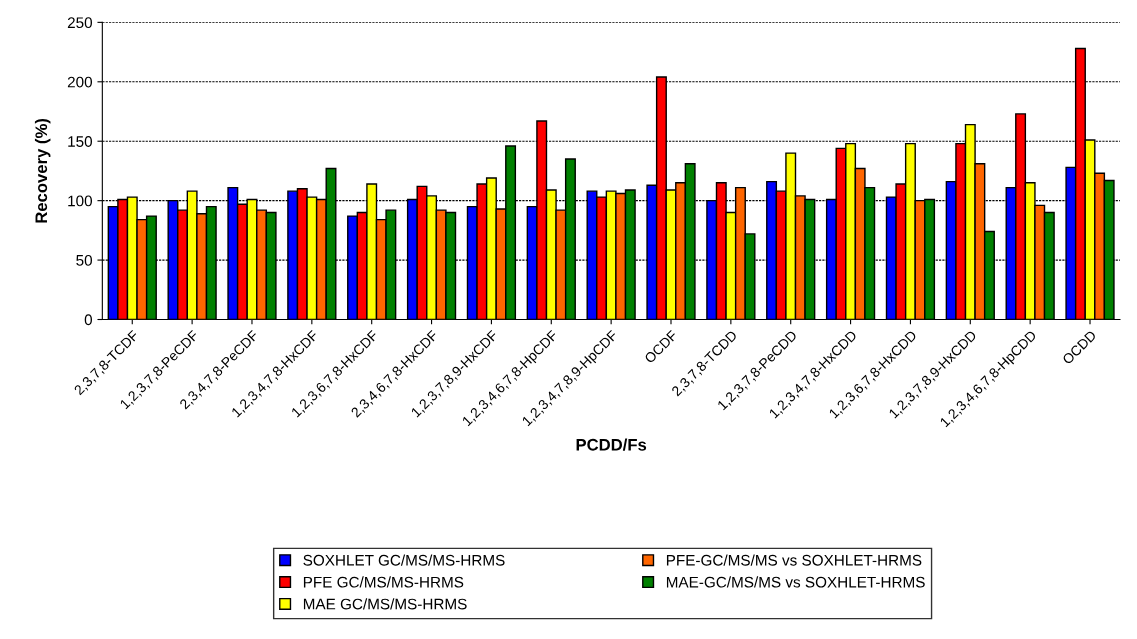 This screenshot has width=1137, height=639. What do you see at coordinates (794, 560) in the screenshot?
I see `legend-label: PFE-GC/MS/MS vs SOXHLET-HRMS` at bounding box center [794, 560].